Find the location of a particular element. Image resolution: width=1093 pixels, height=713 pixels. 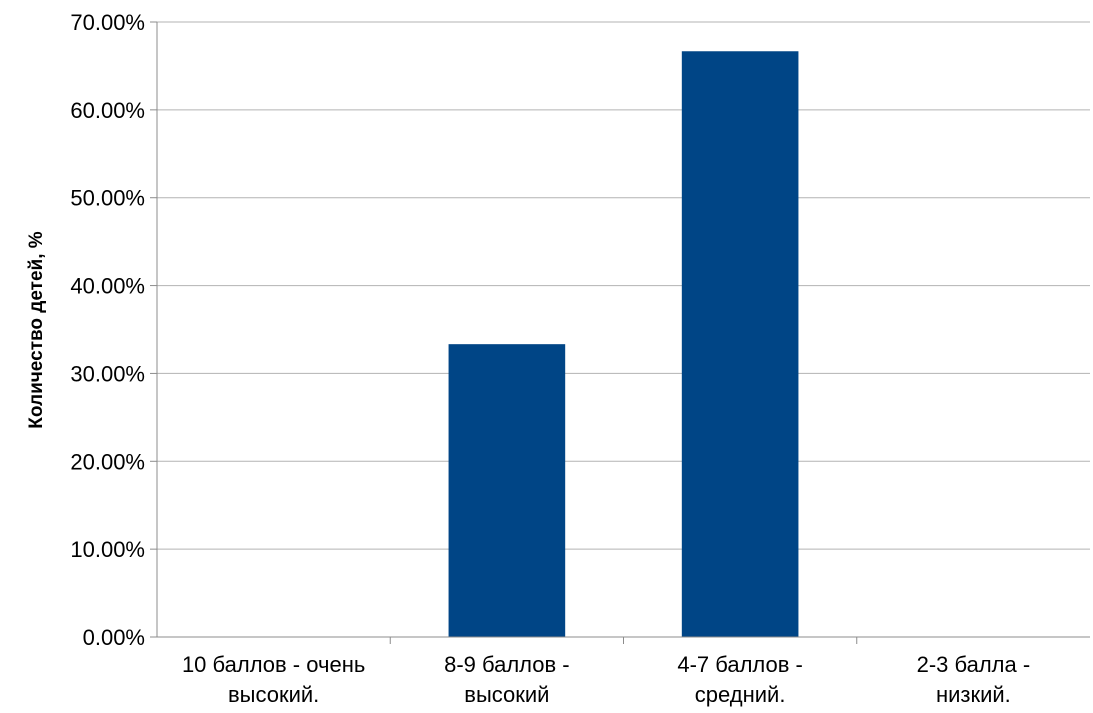

x-category-label: 2-3 балла -низкий. is located at coordinates (974, 679).